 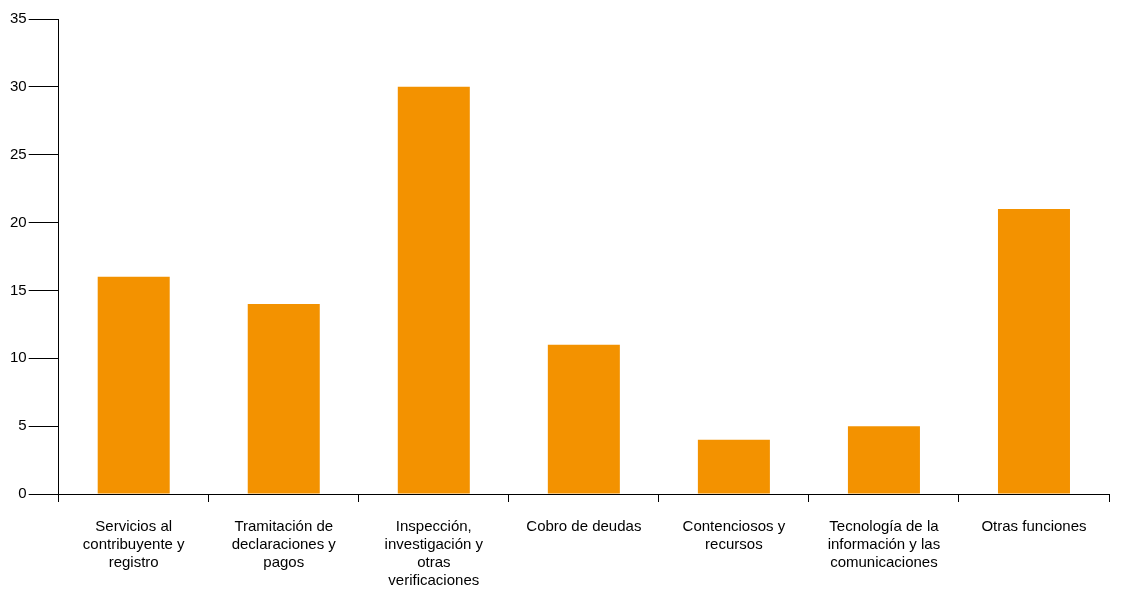 What do you see at coordinates (434, 553) in the screenshot?
I see `x-tick-label: Inspección, investigación y otras verificaciones` at bounding box center [434, 553].